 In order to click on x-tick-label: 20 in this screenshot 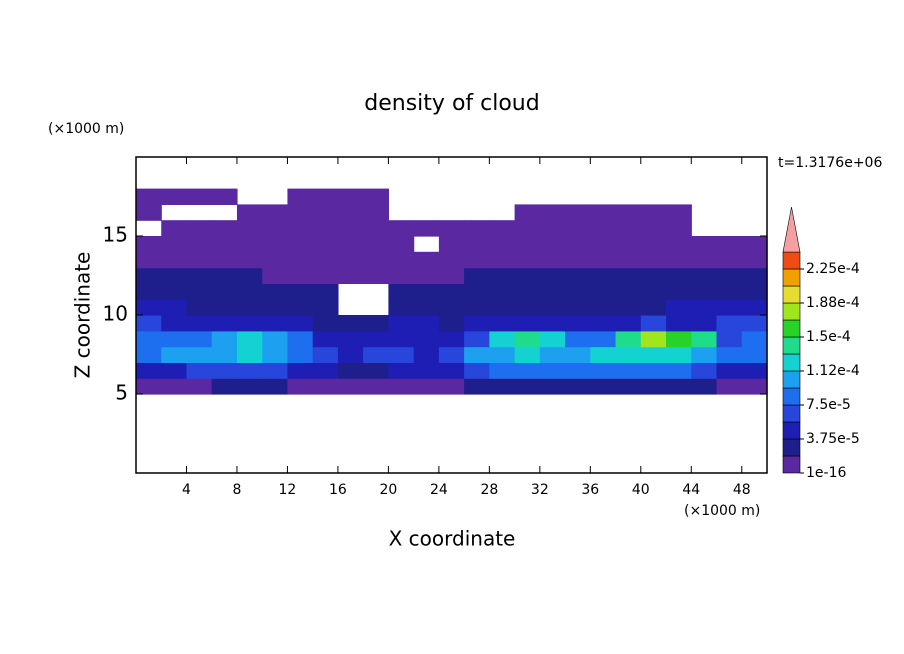, I will do `click(388, 490)`.